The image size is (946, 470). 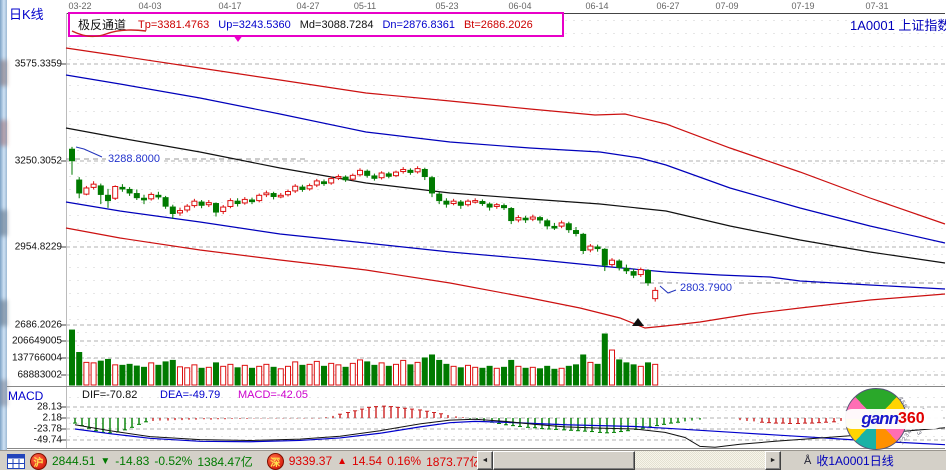 What do you see at coordinates (49, 407) in the screenshot?
I see `axis-tick-label: 28.13` at bounding box center [49, 407].